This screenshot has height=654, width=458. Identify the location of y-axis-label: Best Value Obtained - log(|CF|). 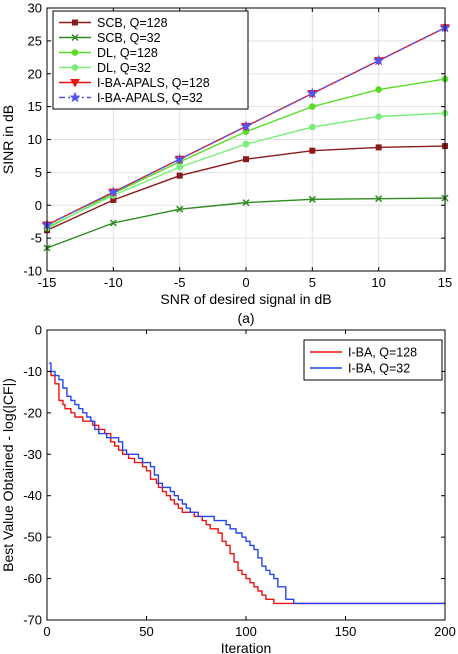
(8, 475).